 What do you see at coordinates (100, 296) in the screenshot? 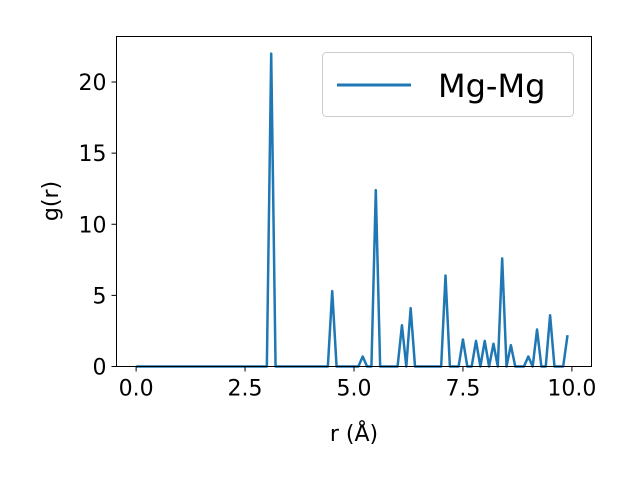
I see `y-tick-label: 5` at bounding box center [100, 296].